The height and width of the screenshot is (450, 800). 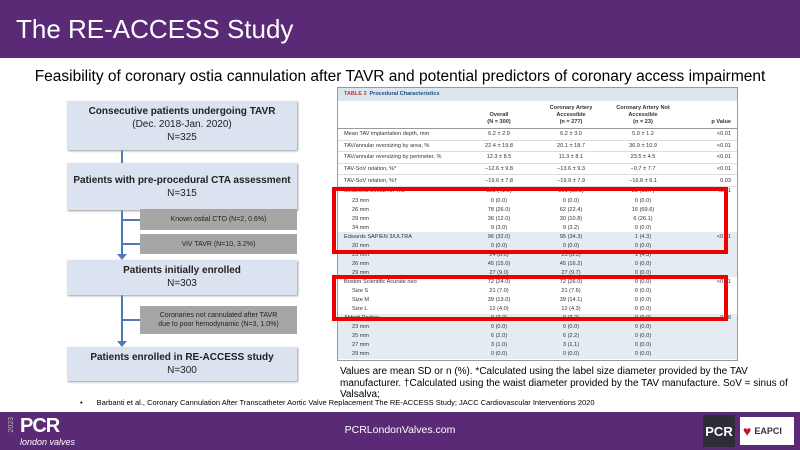 I want to click on flow-box-count: N=300, so click(x=182, y=370).